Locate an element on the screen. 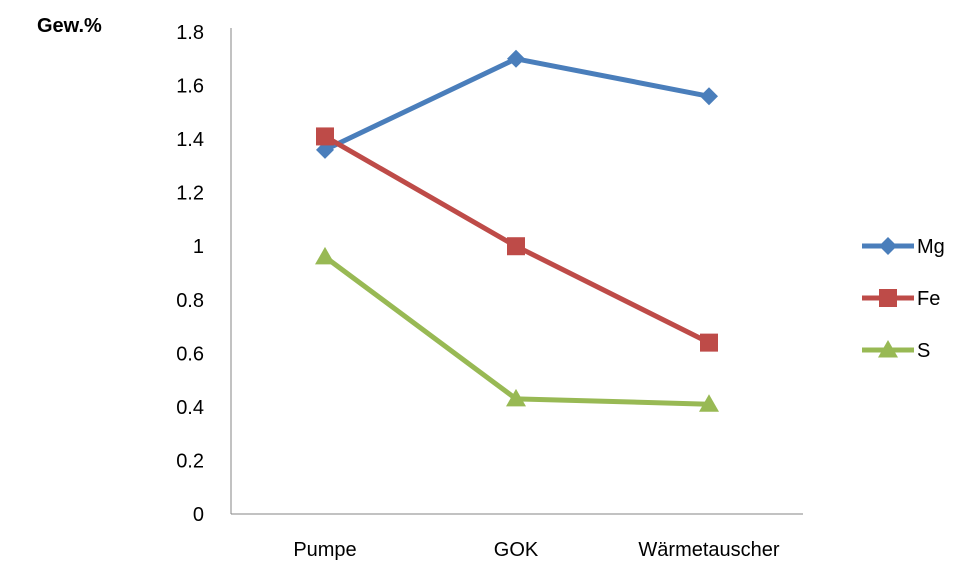  y-tick-label: 1.6 is located at coordinates (190, 87).